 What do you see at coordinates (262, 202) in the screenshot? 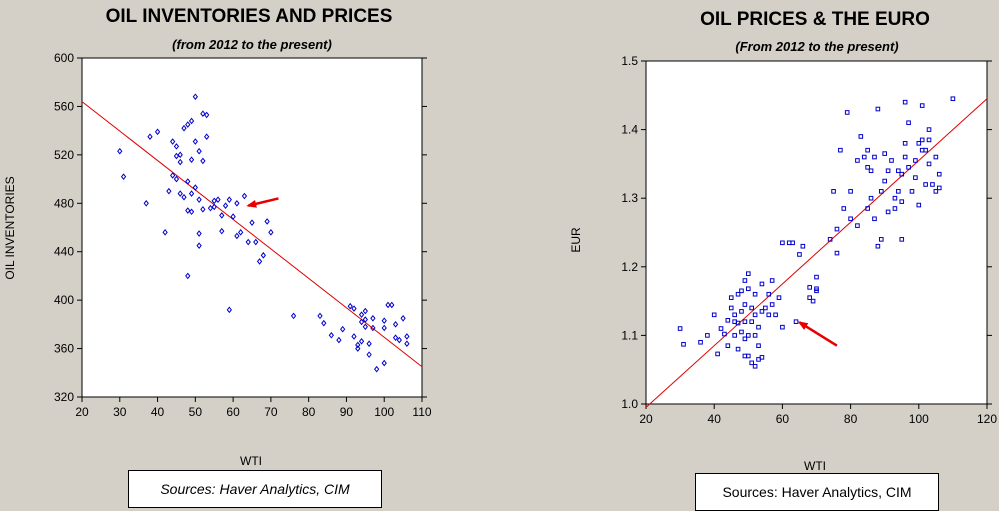
I see `annotation-arrow` at bounding box center [262, 202].